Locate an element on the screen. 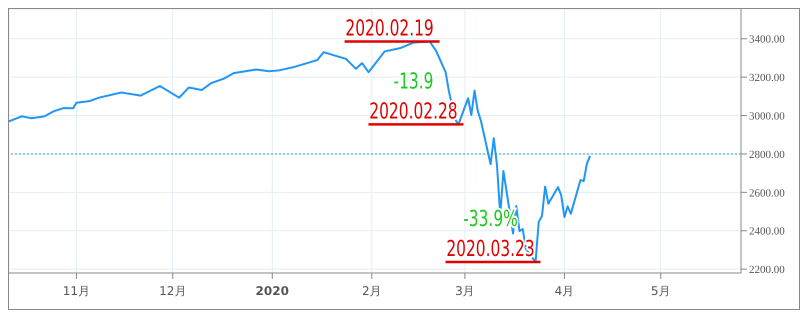 The height and width of the screenshot is (320, 800). x-tick-label: 11月 is located at coordinates (76, 291).